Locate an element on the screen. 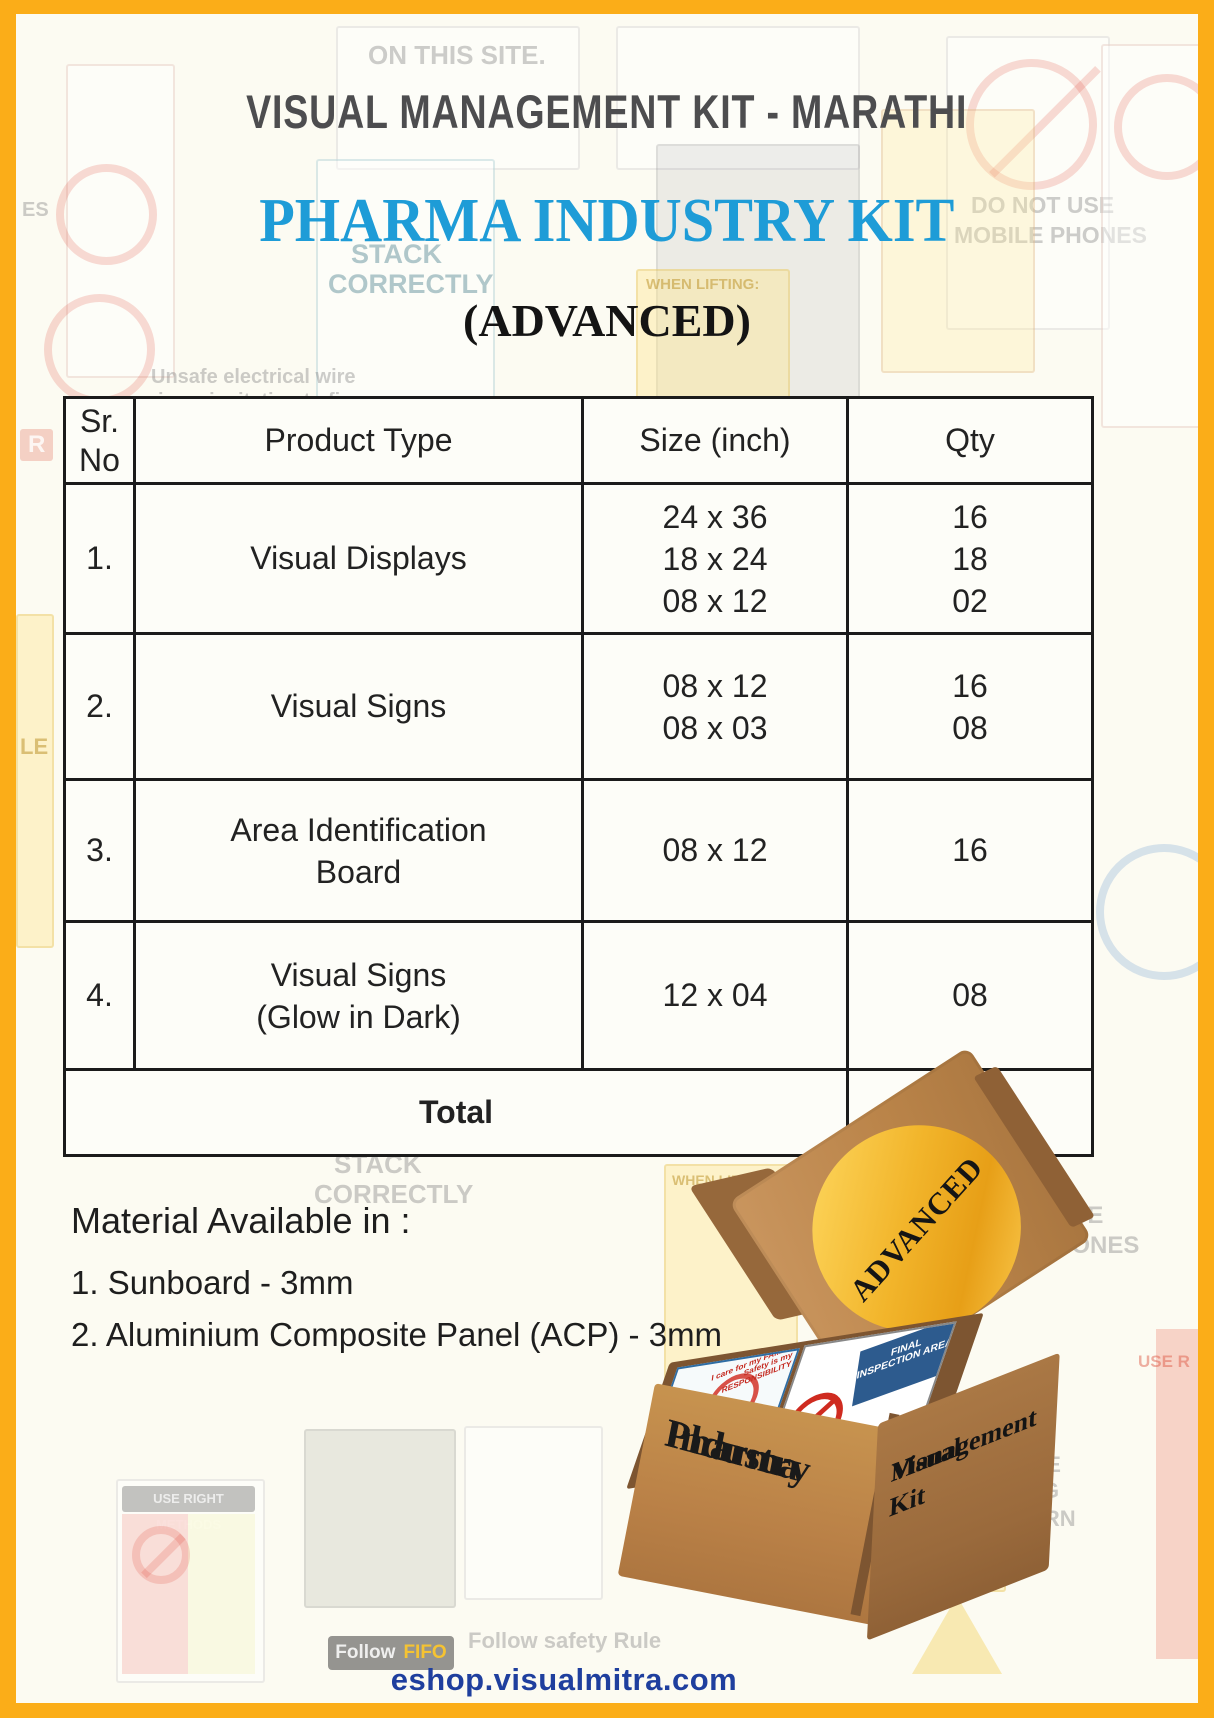 Image resolution: width=1214 pixels, height=1718 pixels. cell-sizes: 08 x 12 08 x 03 is located at coordinates (715, 706).